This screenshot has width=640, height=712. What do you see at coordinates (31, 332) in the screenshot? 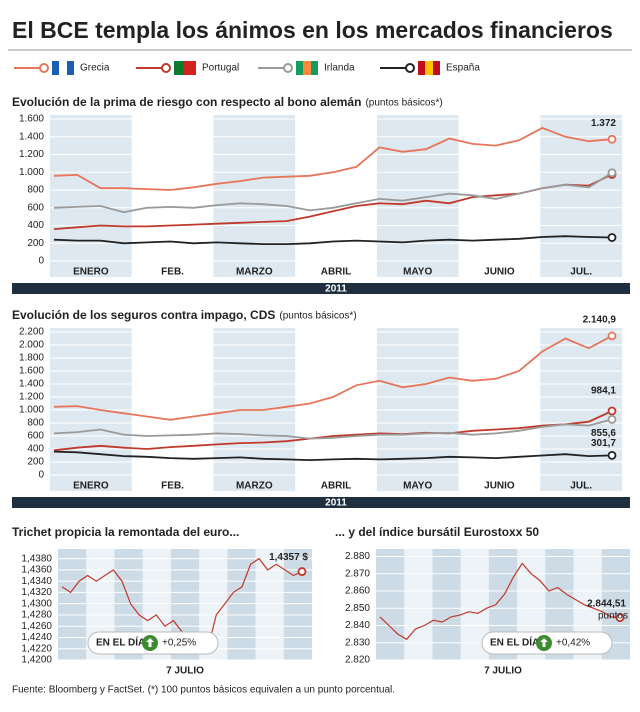
I see `y-tick-label: 2.200` at bounding box center [31, 332].